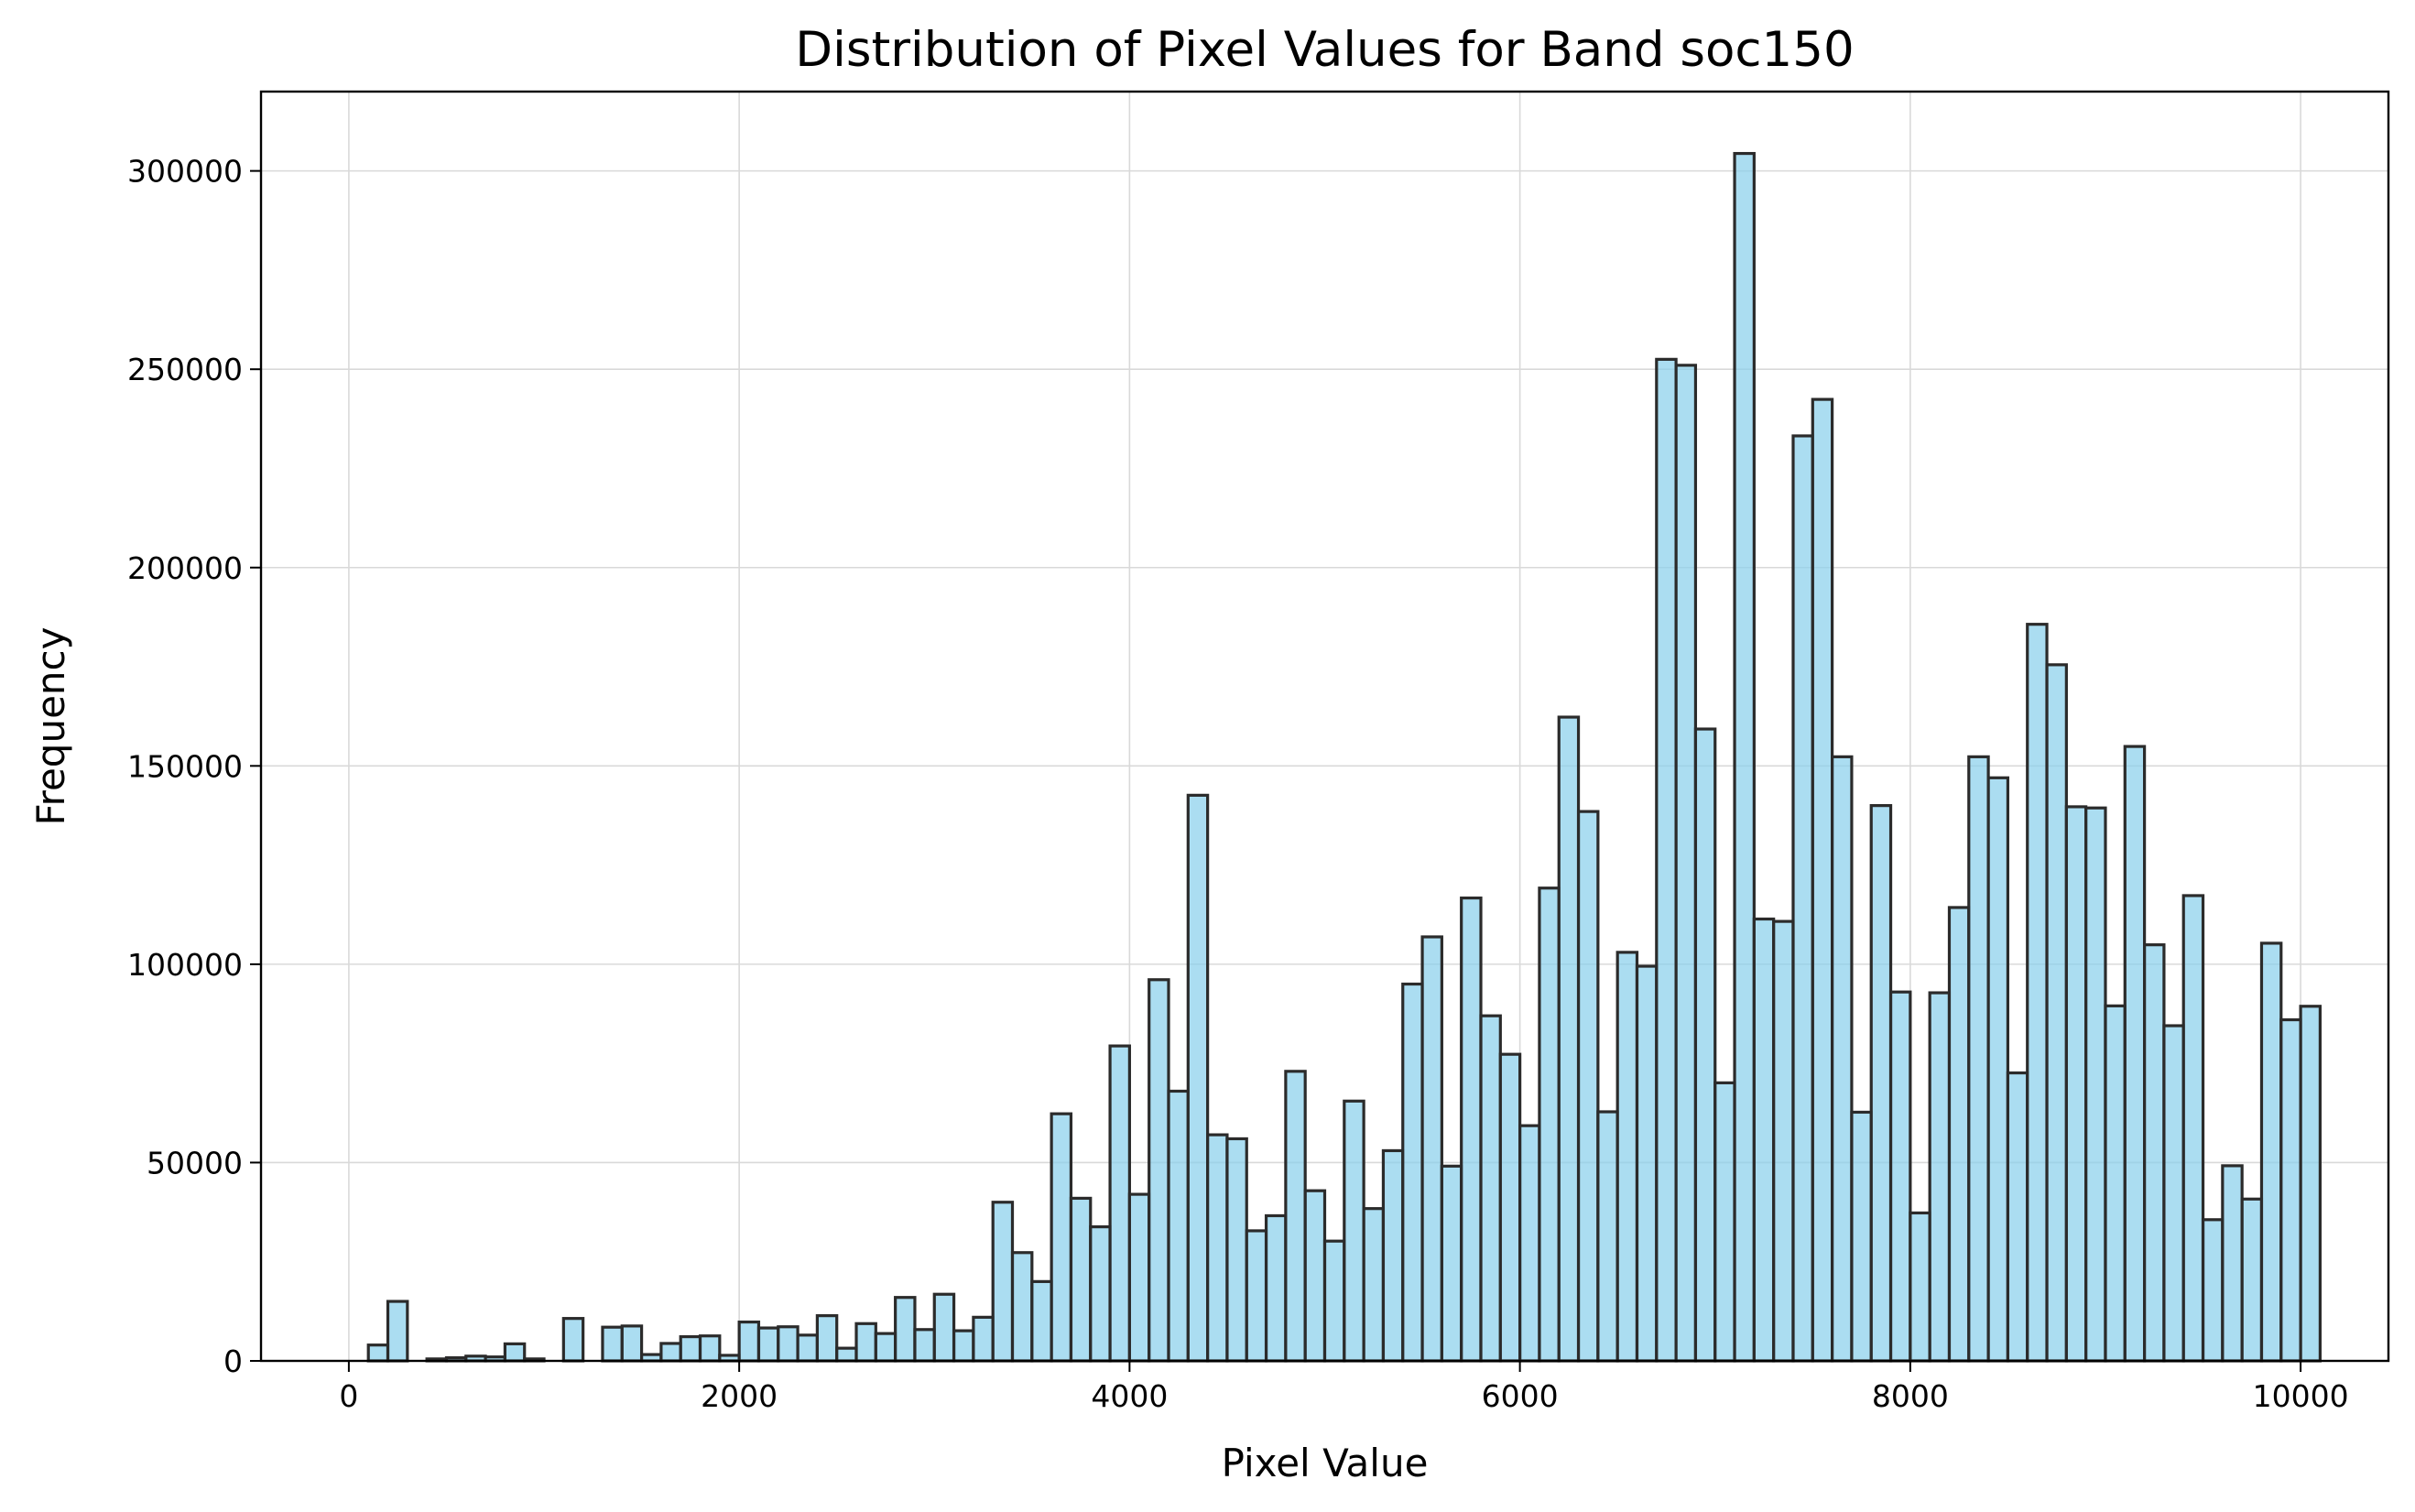 The width and height of the screenshot is (2415, 1512). Describe the element at coordinates (233, 1361) in the screenshot. I see `y-tick-label: 0` at that location.